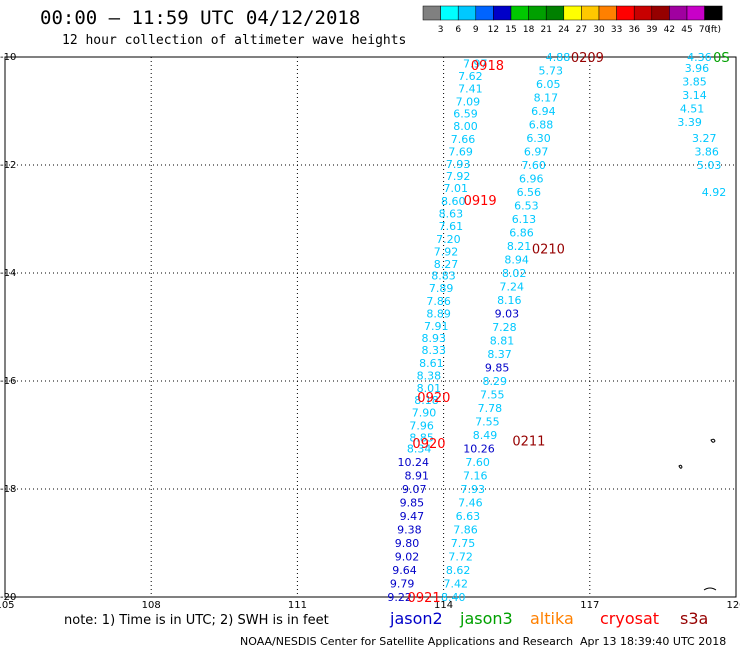 The height and width of the screenshot is (650, 740). I want to click on swh-value-label: 7.72, so click(460, 557).